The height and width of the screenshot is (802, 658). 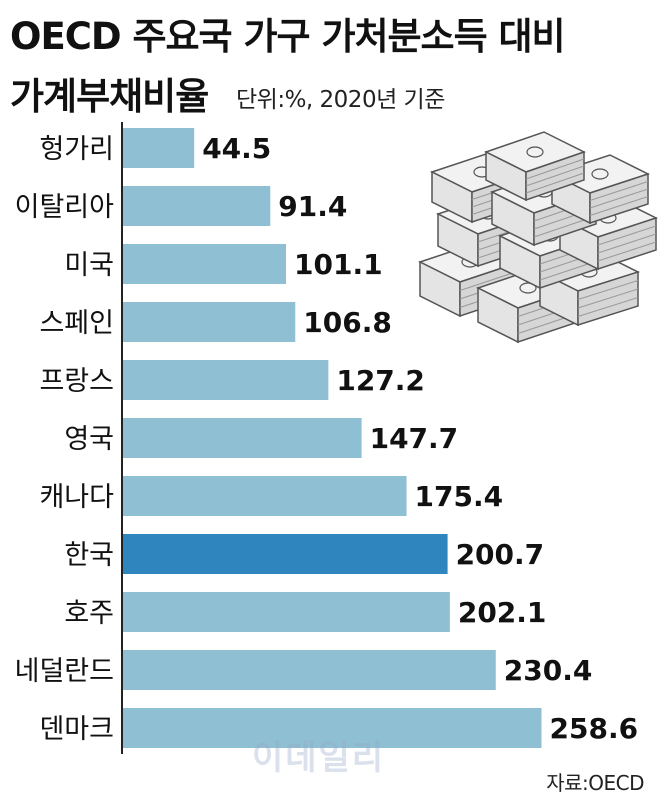 What do you see at coordinates (380, 380) in the screenshot?
I see `value-label: 127.2` at bounding box center [380, 380].